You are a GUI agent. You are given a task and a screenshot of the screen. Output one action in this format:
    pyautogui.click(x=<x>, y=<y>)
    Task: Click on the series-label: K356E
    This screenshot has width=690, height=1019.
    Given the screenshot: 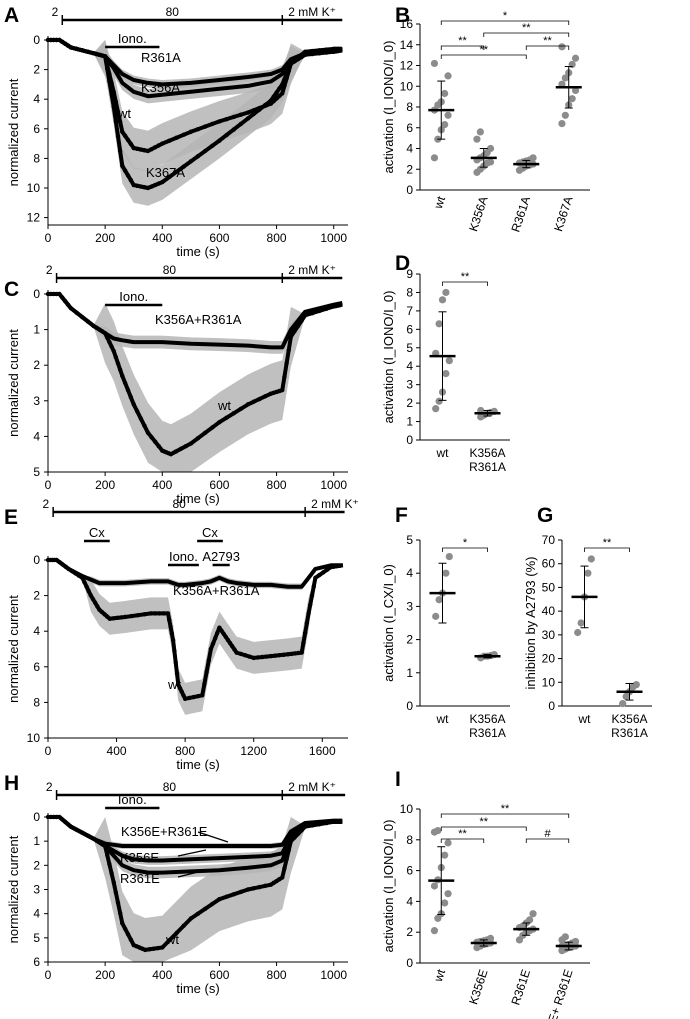 What is the action you would take?
    pyautogui.click(x=139, y=857)
    